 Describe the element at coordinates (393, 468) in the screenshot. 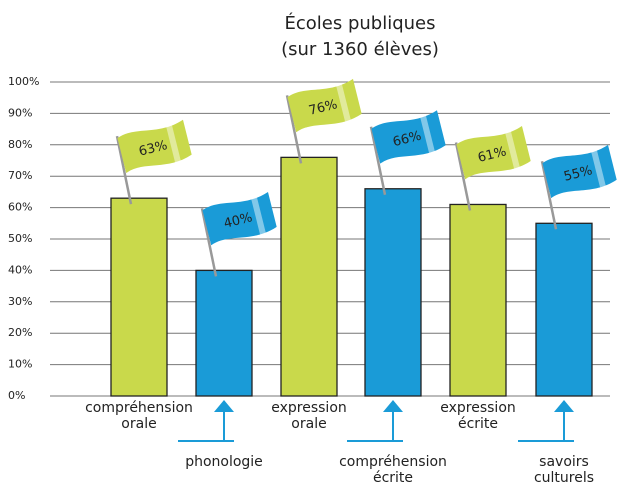

I see `x-tick-label: compréhension écrite` at that location.